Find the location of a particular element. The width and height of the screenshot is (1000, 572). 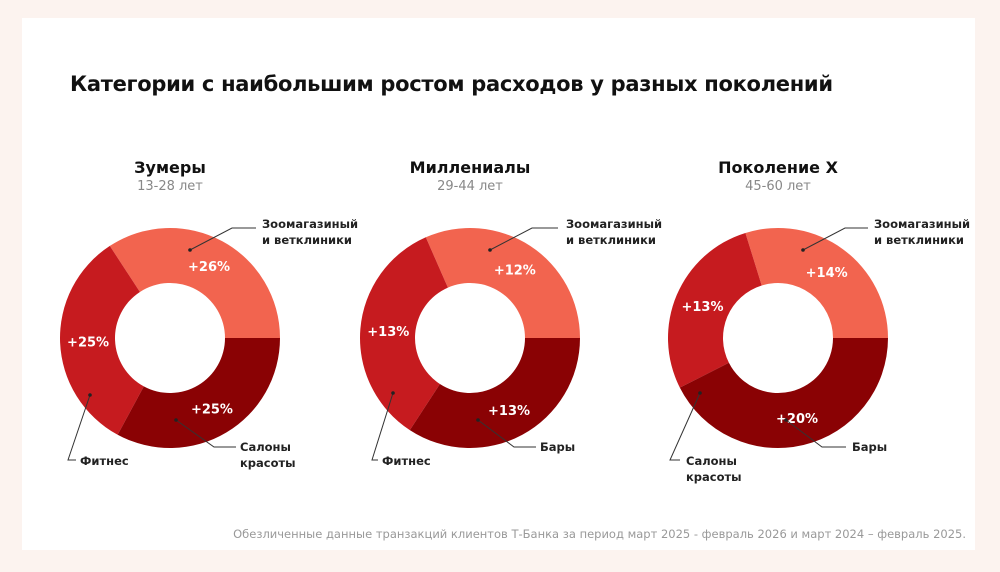

chart-title-genx: Поколение X is located at coordinates (778, 167).